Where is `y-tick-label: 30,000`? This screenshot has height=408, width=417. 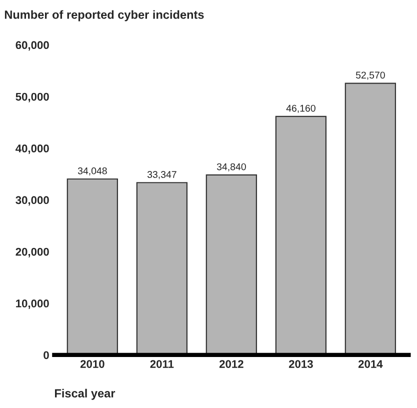 y-tick-label: 30,000 is located at coordinates (32, 201).